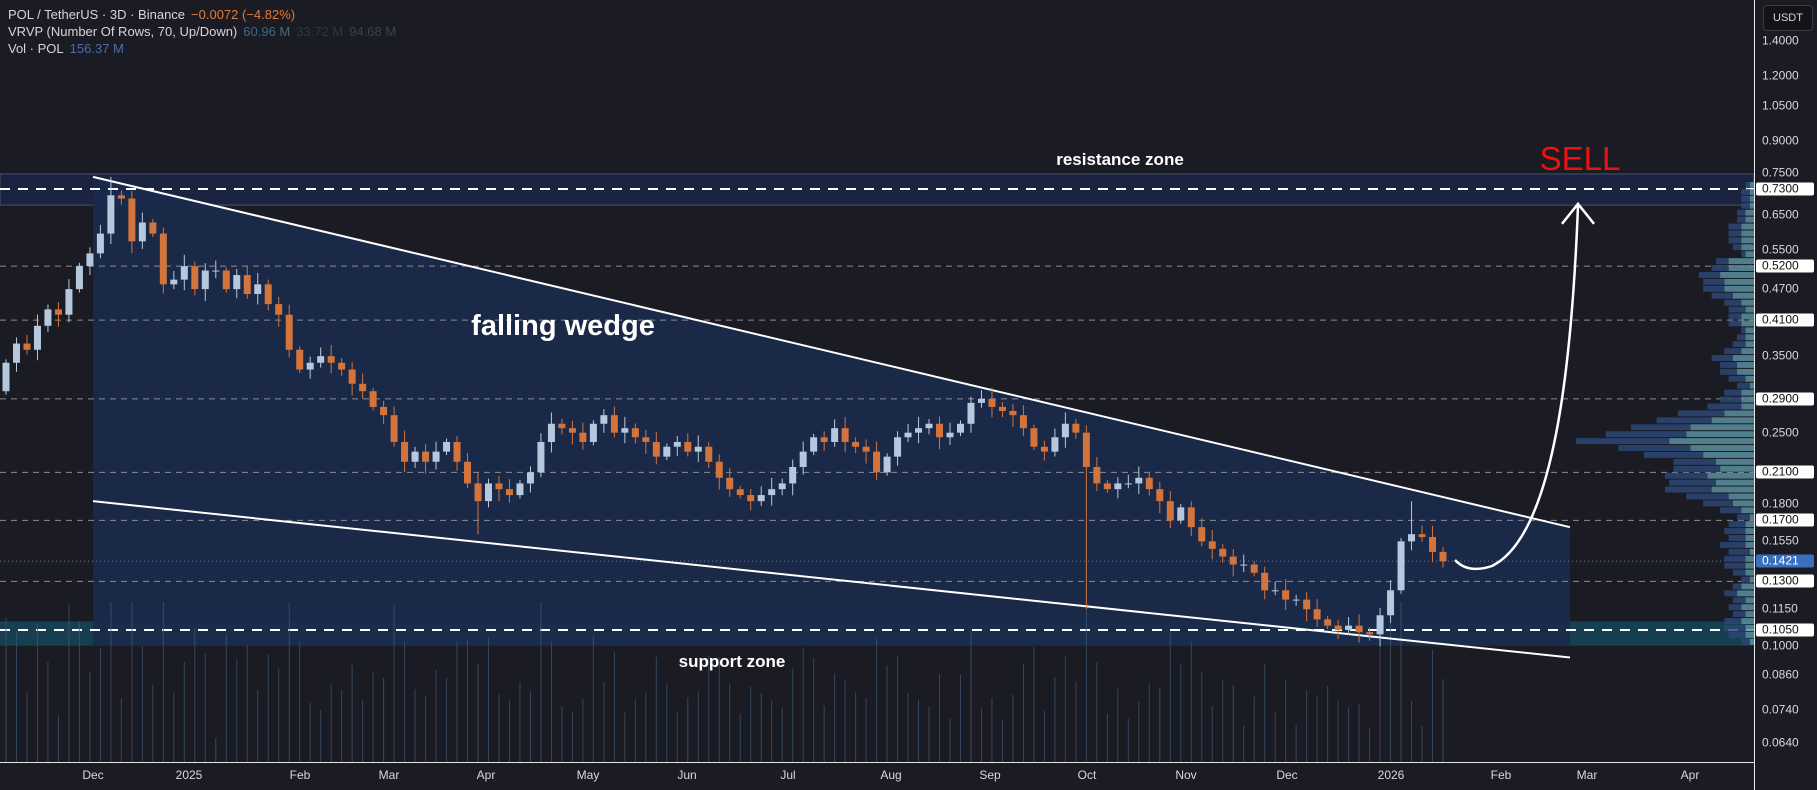  Describe the element at coordinates (97, 14) in the screenshot. I see `symbol-title: POL / TetherUS · 3D · Binance` at that location.